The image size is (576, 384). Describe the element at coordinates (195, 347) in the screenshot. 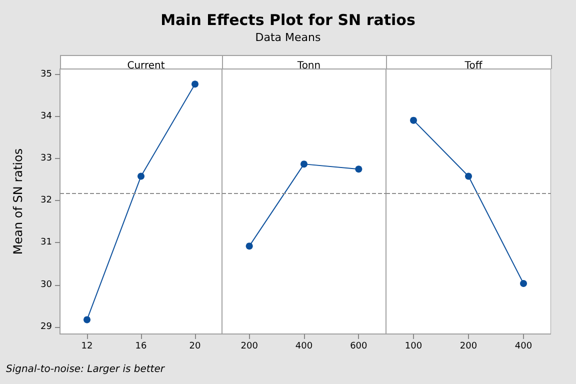

I see `x-tick-label: 20` at that location.